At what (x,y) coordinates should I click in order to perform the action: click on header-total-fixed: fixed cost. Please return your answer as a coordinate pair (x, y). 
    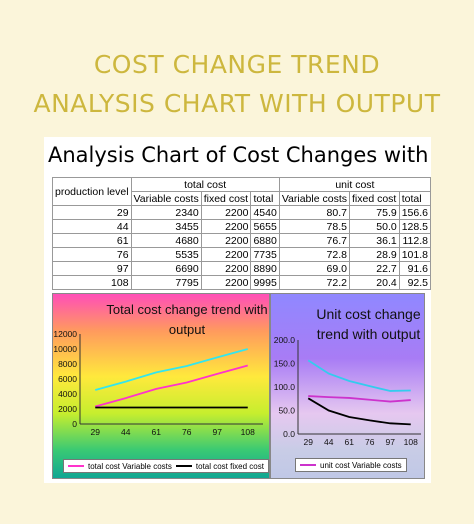
    Looking at the image, I should click on (226, 198).